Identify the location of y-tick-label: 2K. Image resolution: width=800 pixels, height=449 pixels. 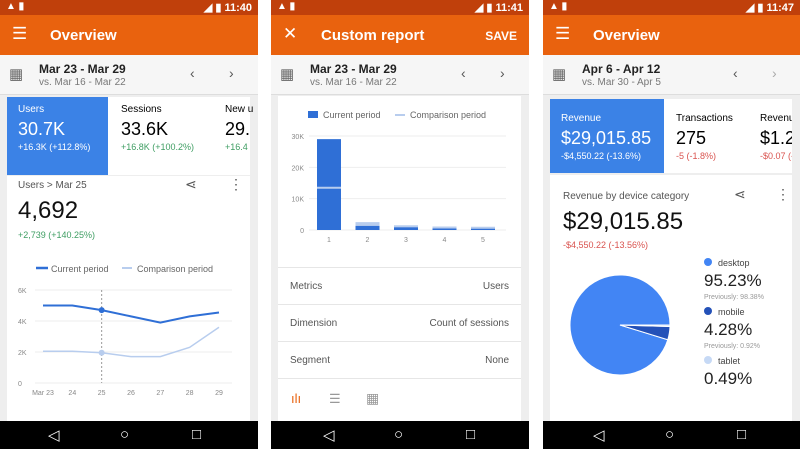
(22, 353).